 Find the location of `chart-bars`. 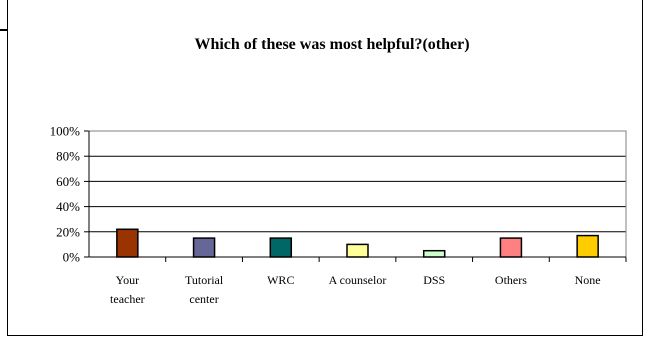

chart-bars is located at coordinates (357, 243).